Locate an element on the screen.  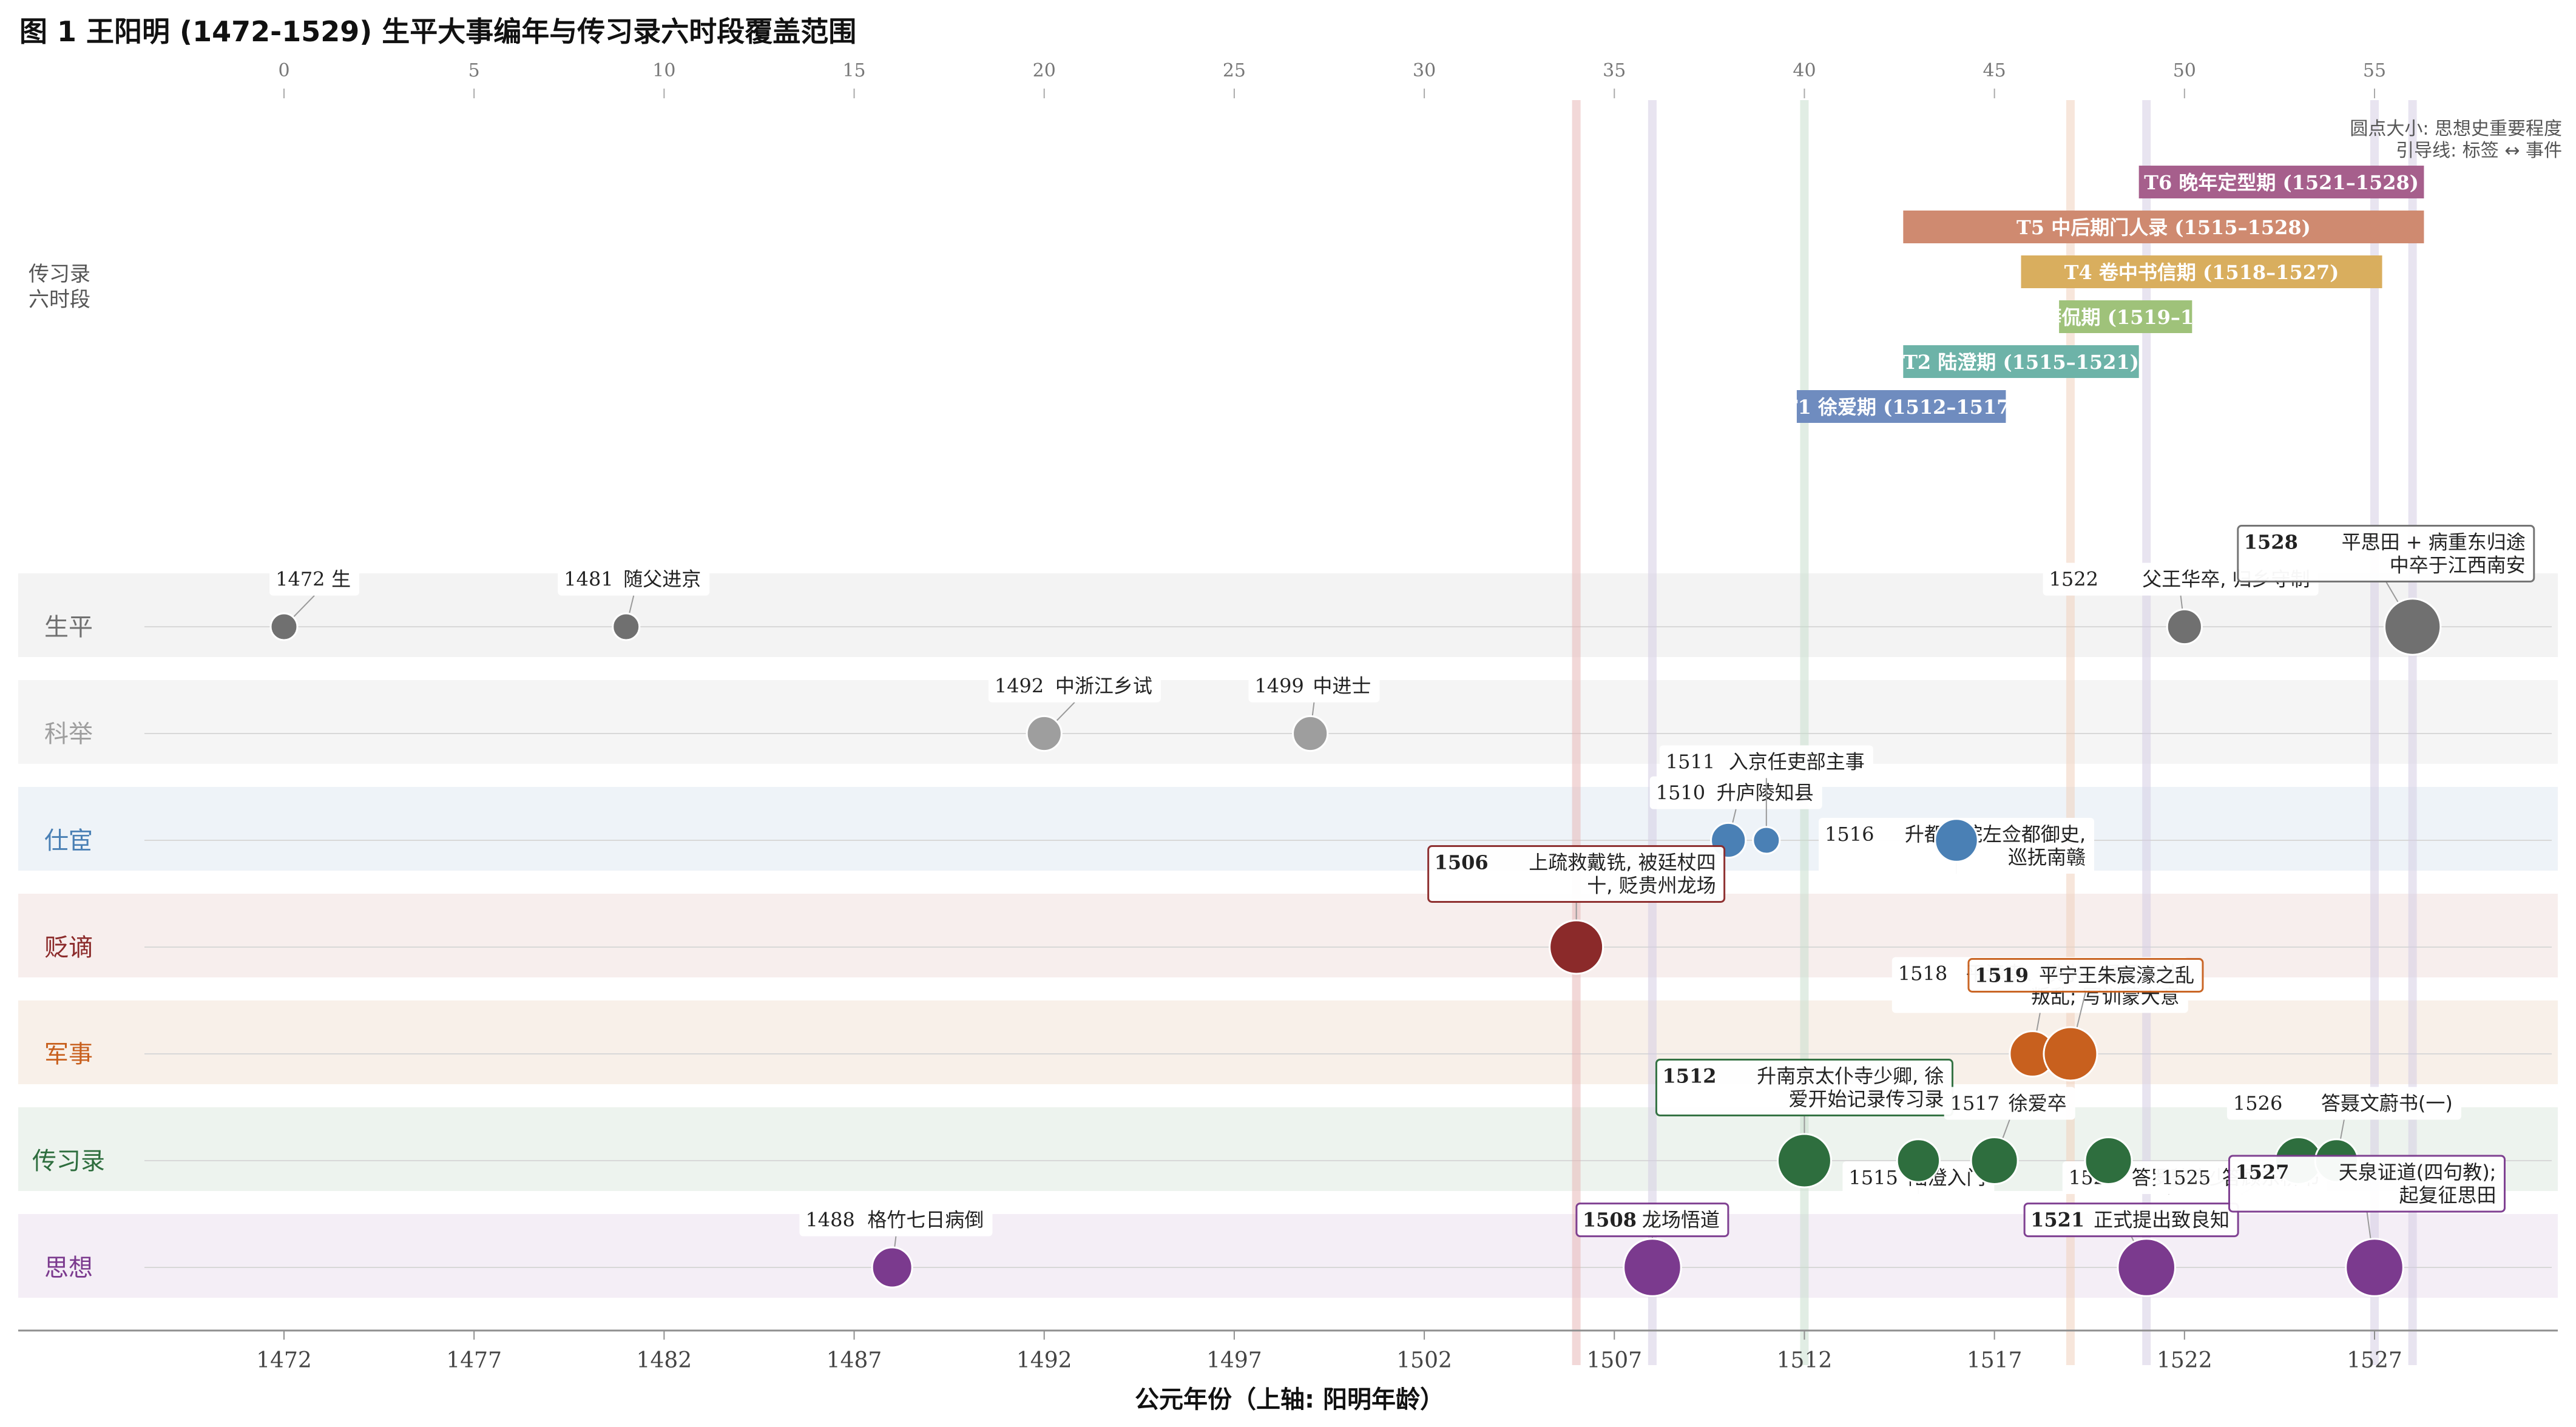
event-label: 中浙江乡试 is located at coordinates (1103, 687).